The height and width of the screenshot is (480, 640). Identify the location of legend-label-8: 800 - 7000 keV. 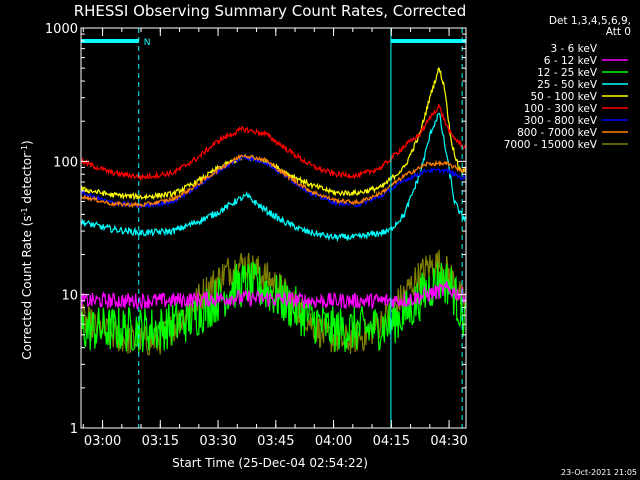
(557, 133).